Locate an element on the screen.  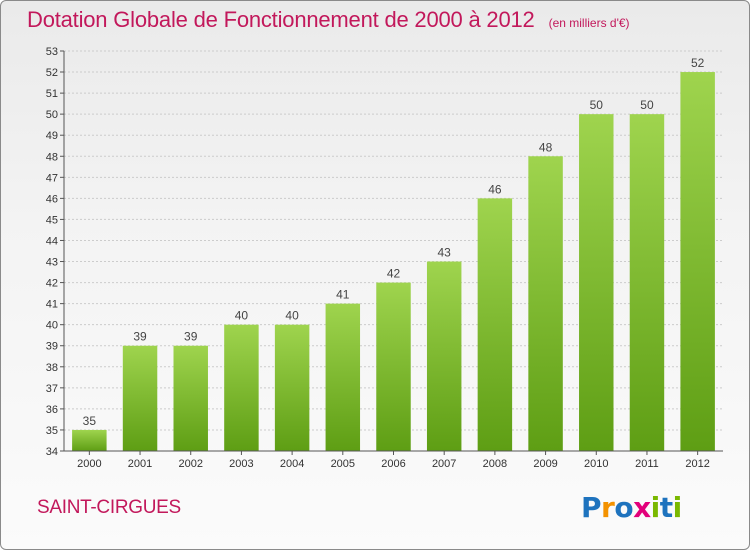
data-label: 43 is located at coordinates (445, 253).